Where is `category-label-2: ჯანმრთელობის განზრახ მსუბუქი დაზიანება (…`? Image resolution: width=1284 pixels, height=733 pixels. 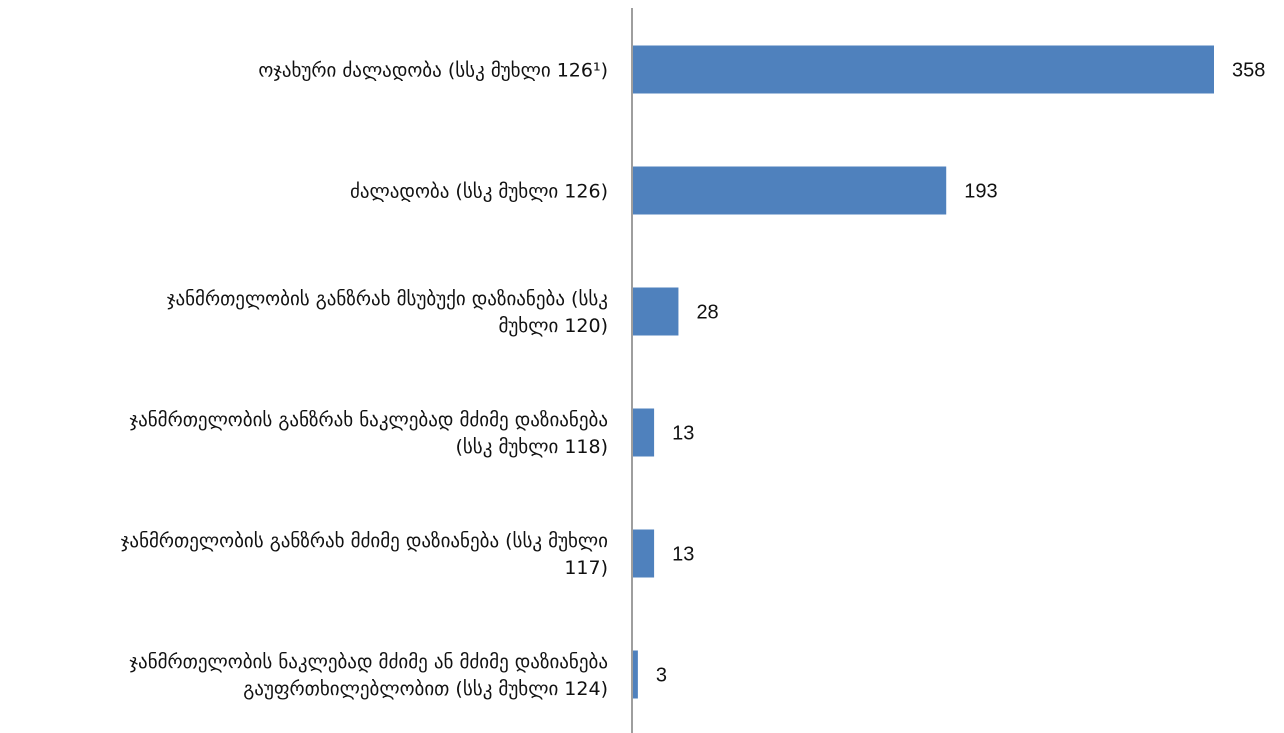
category-label-2: ჯანმრთელობის განზრახ მსუბუქი დაზიანება (… is located at coordinates (387, 312).